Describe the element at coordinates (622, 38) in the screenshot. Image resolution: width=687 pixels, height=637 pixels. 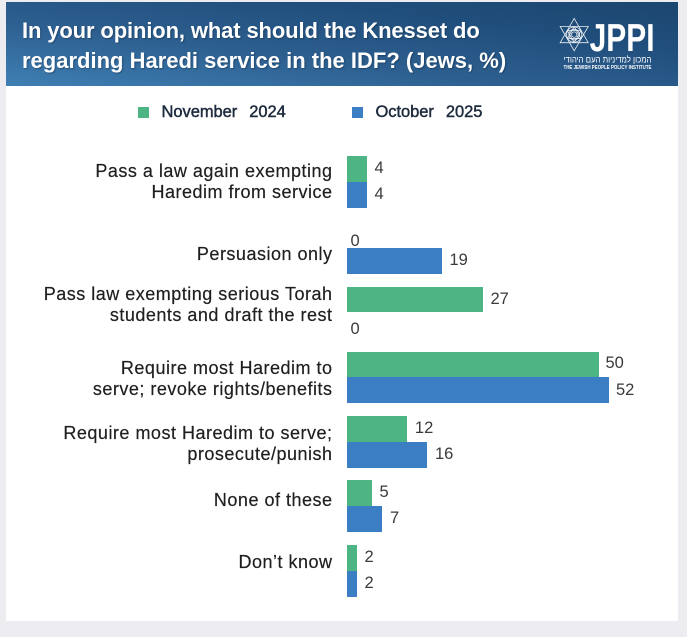
I see `svg-text: JPPI` at that location.